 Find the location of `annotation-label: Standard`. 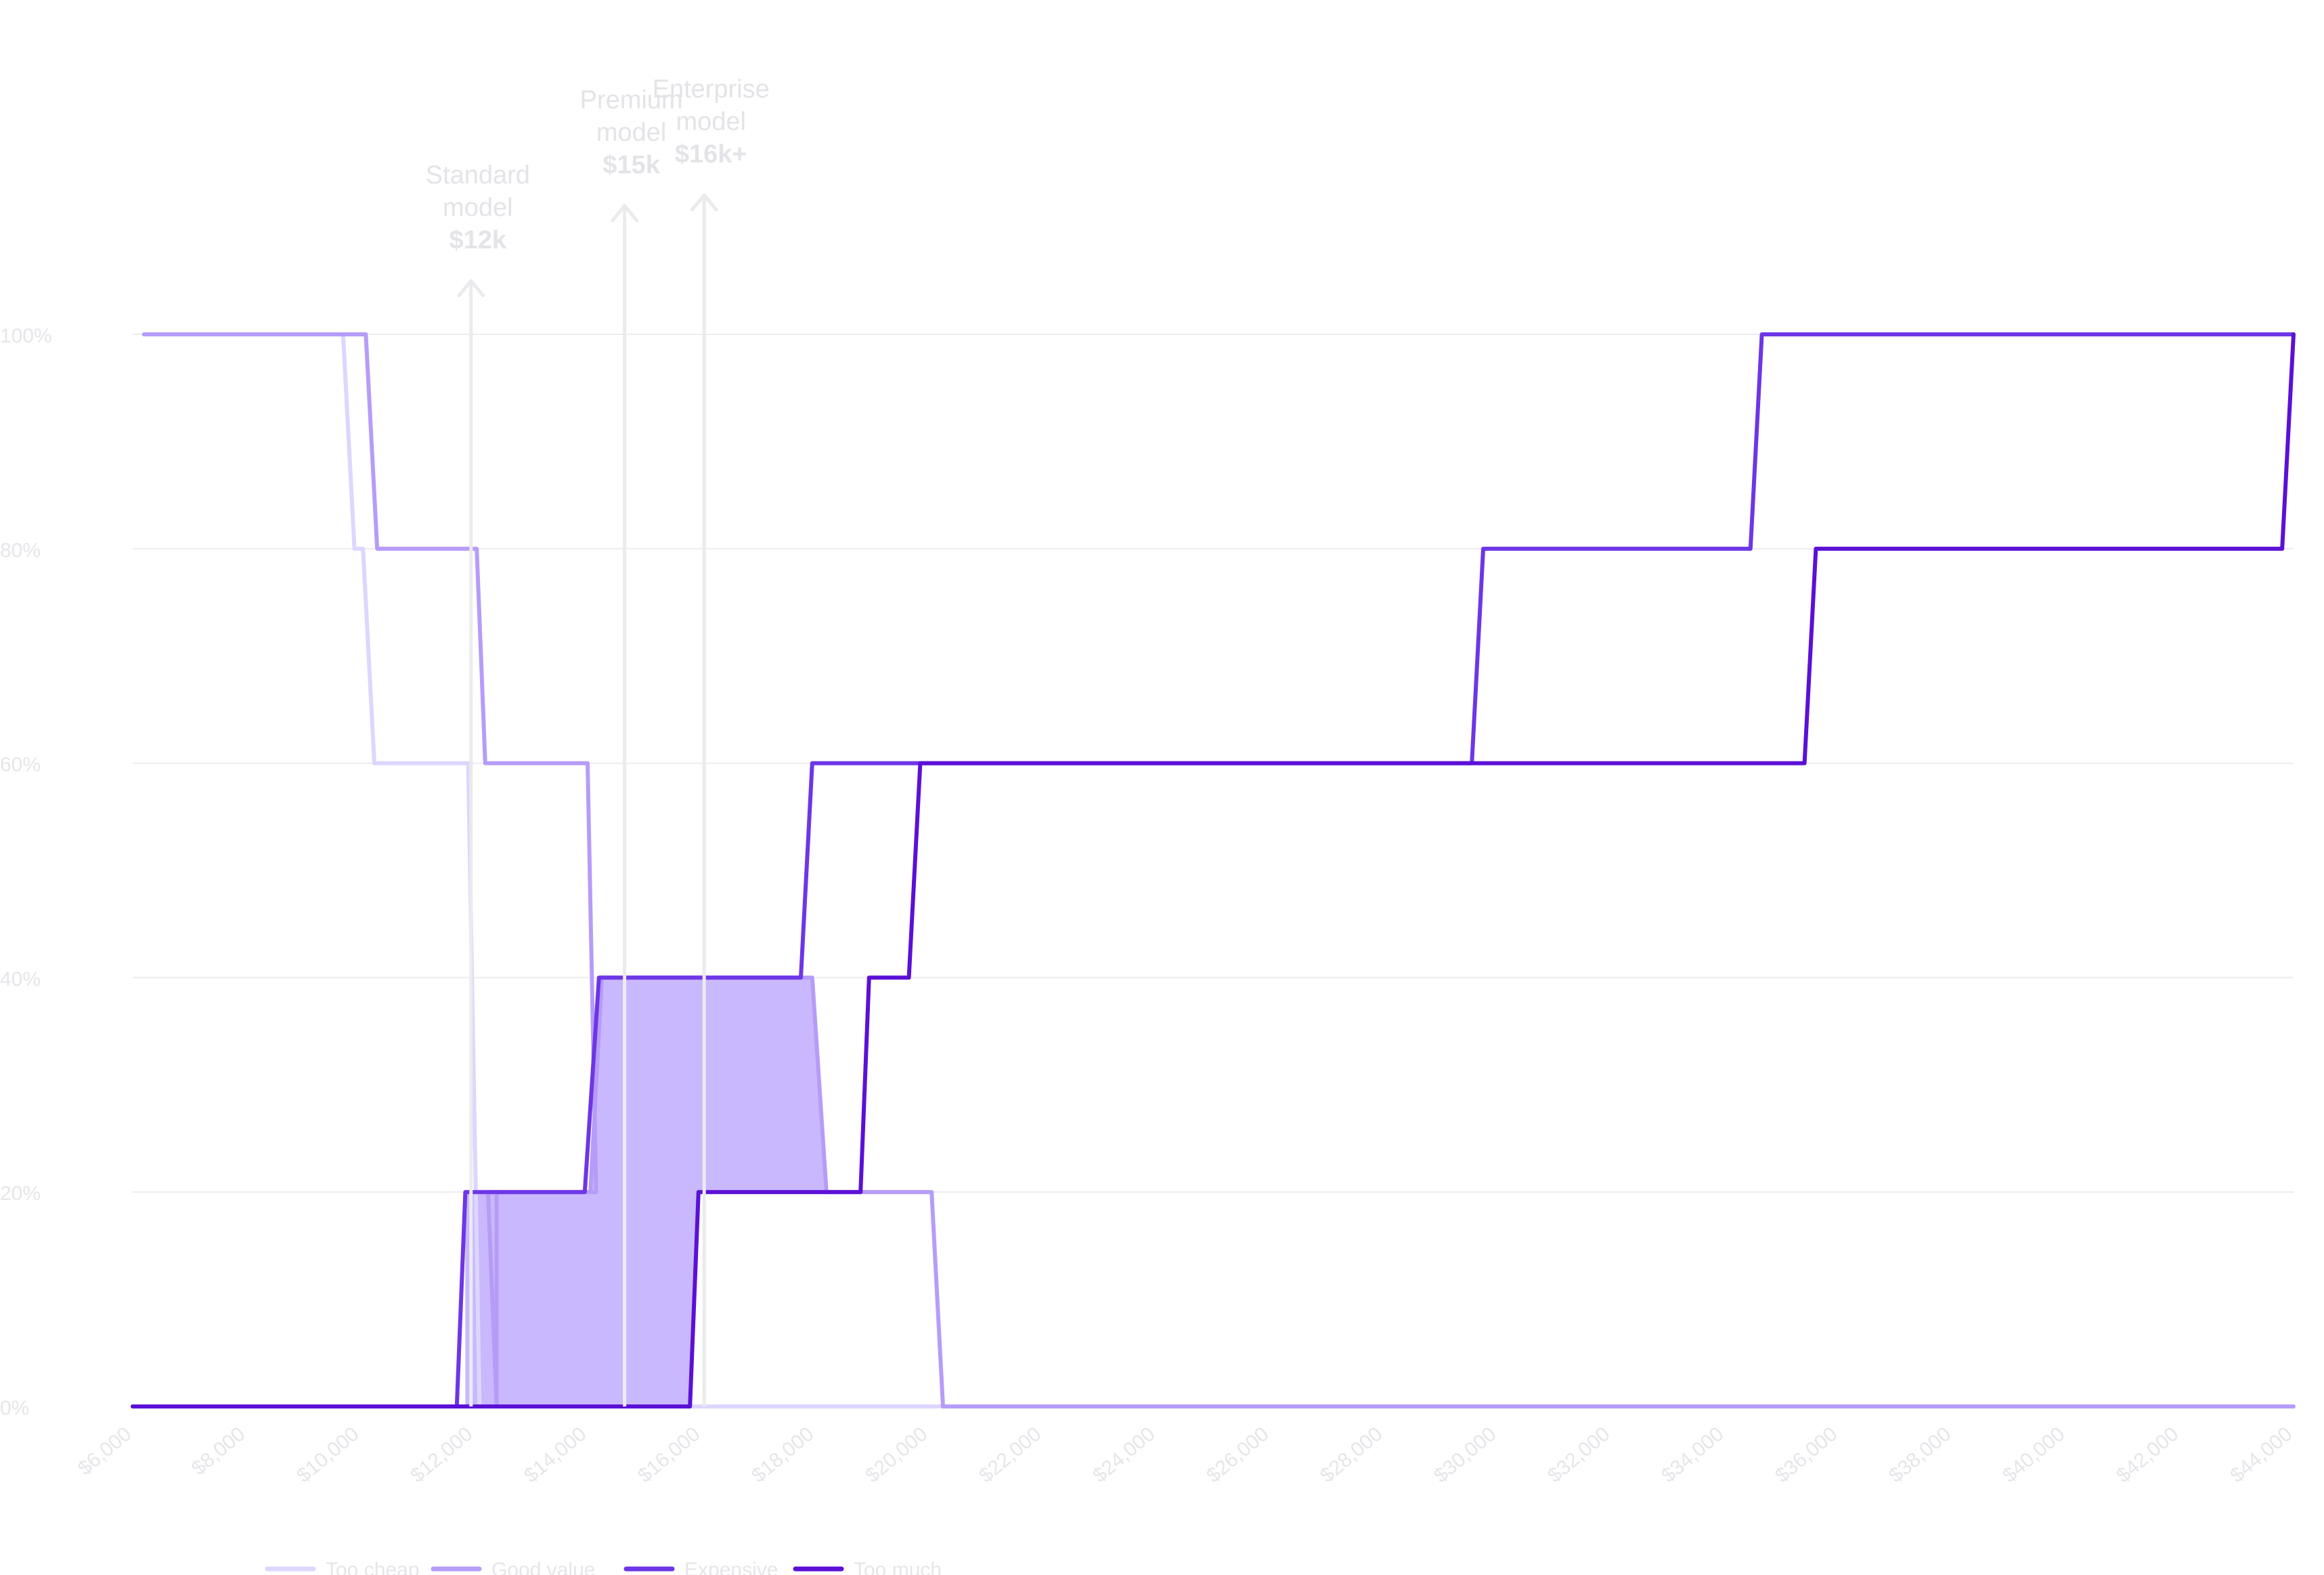

annotation-label: Standard is located at coordinates (478, 175).